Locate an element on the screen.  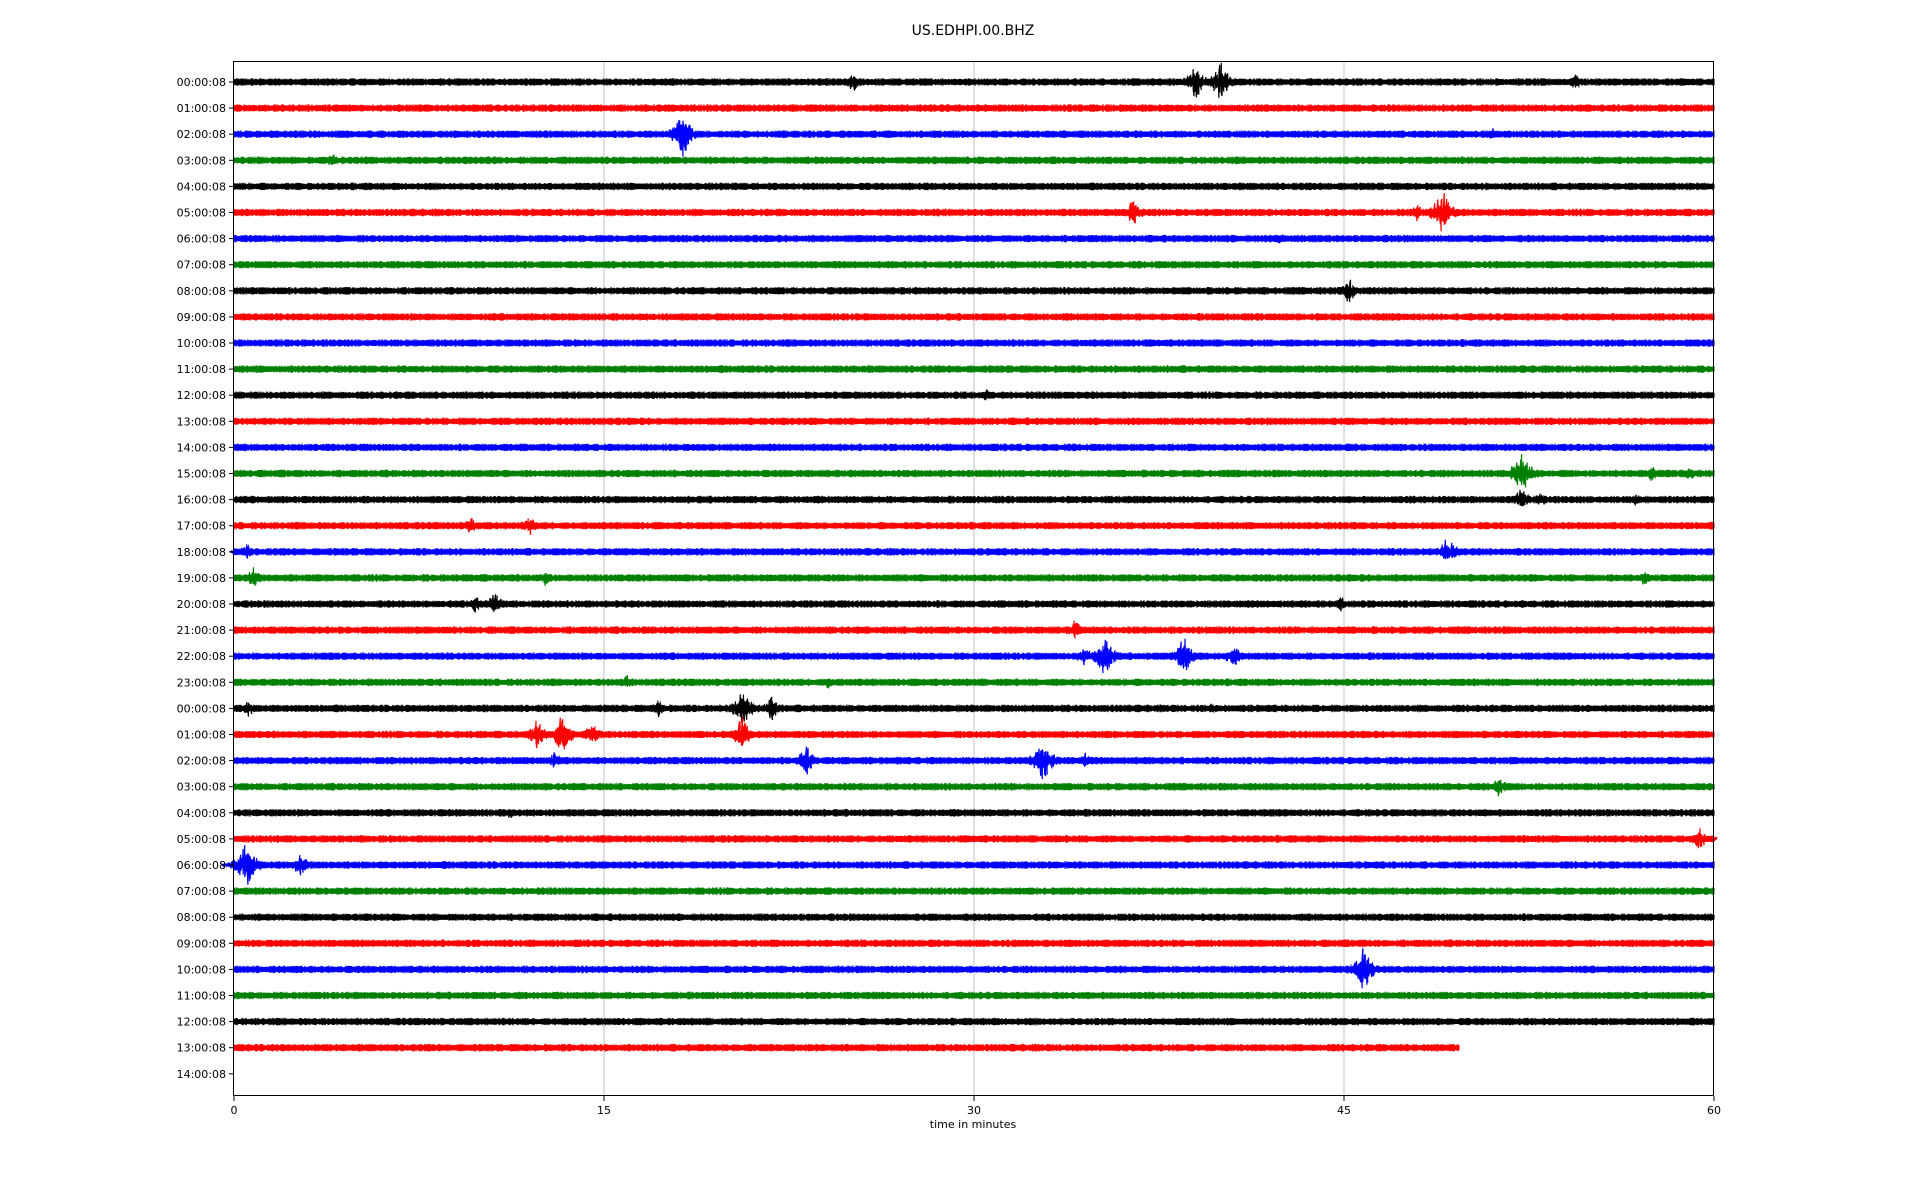
x-tick-label: 15 is located at coordinates (604, 1110).